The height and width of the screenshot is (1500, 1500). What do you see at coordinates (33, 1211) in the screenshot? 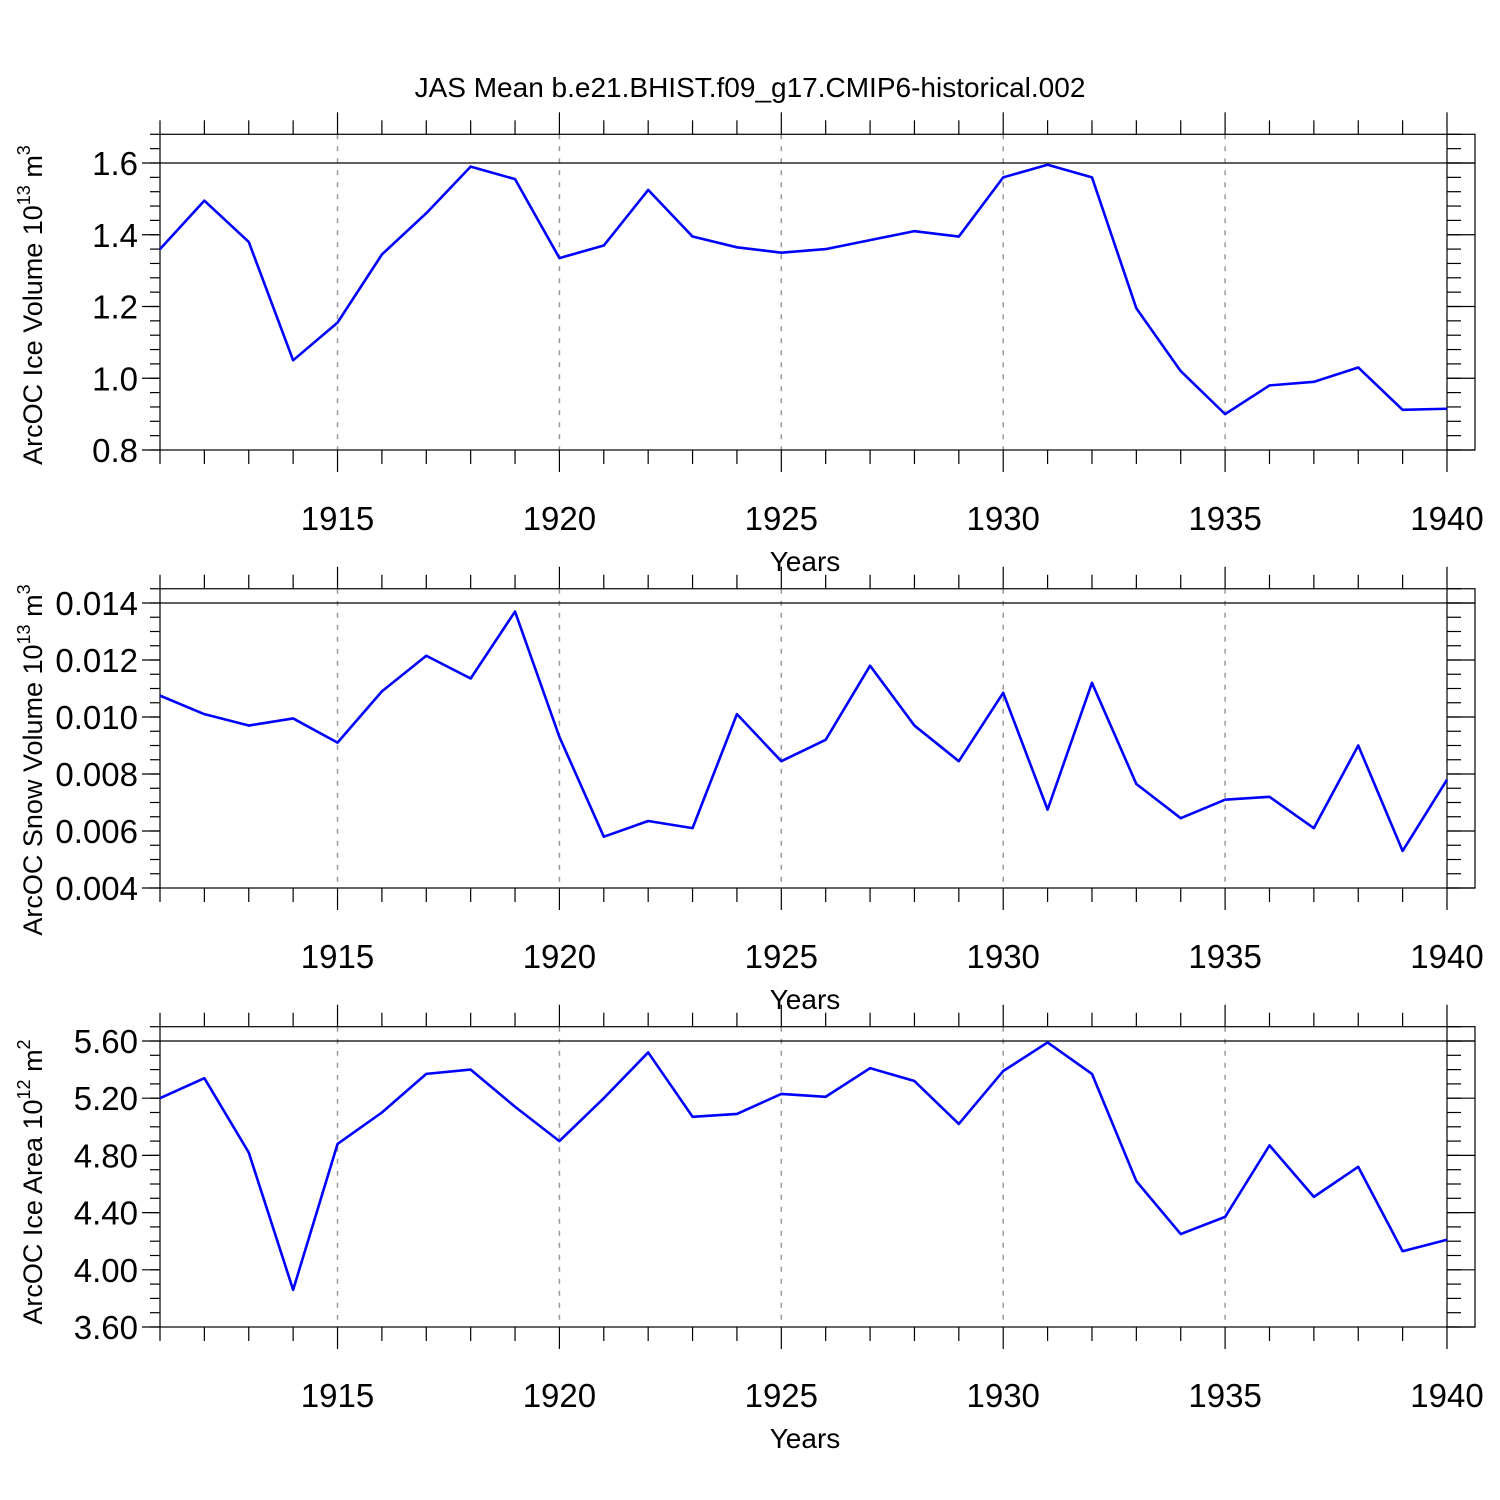
I see `y-axis-label-text: ArcOC Ice Area 10` at bounding box center [33, 1211].